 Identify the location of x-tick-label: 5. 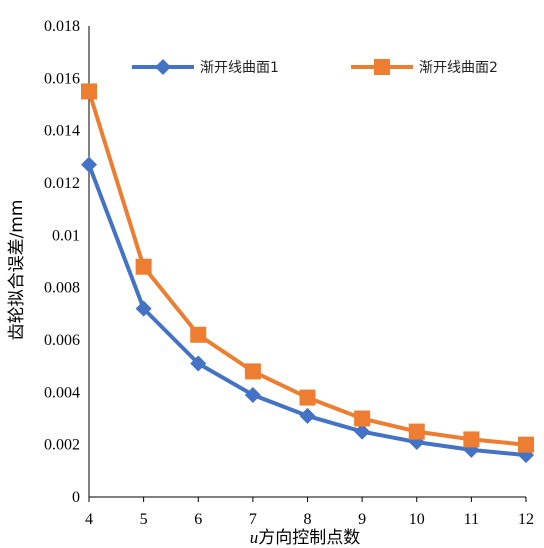
(144, 519).